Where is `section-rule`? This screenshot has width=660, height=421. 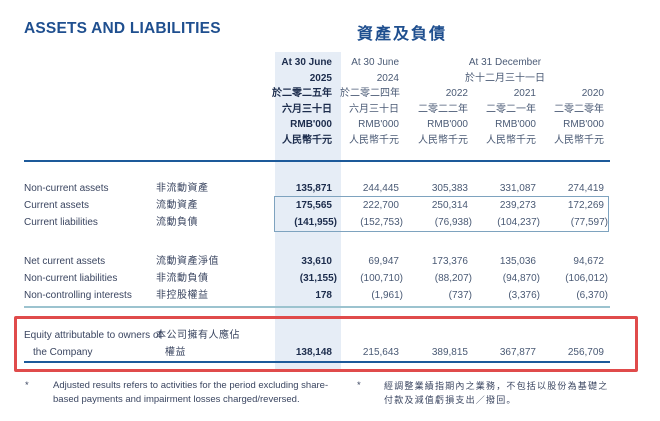 section-rule is located at coordinates (317, 307).